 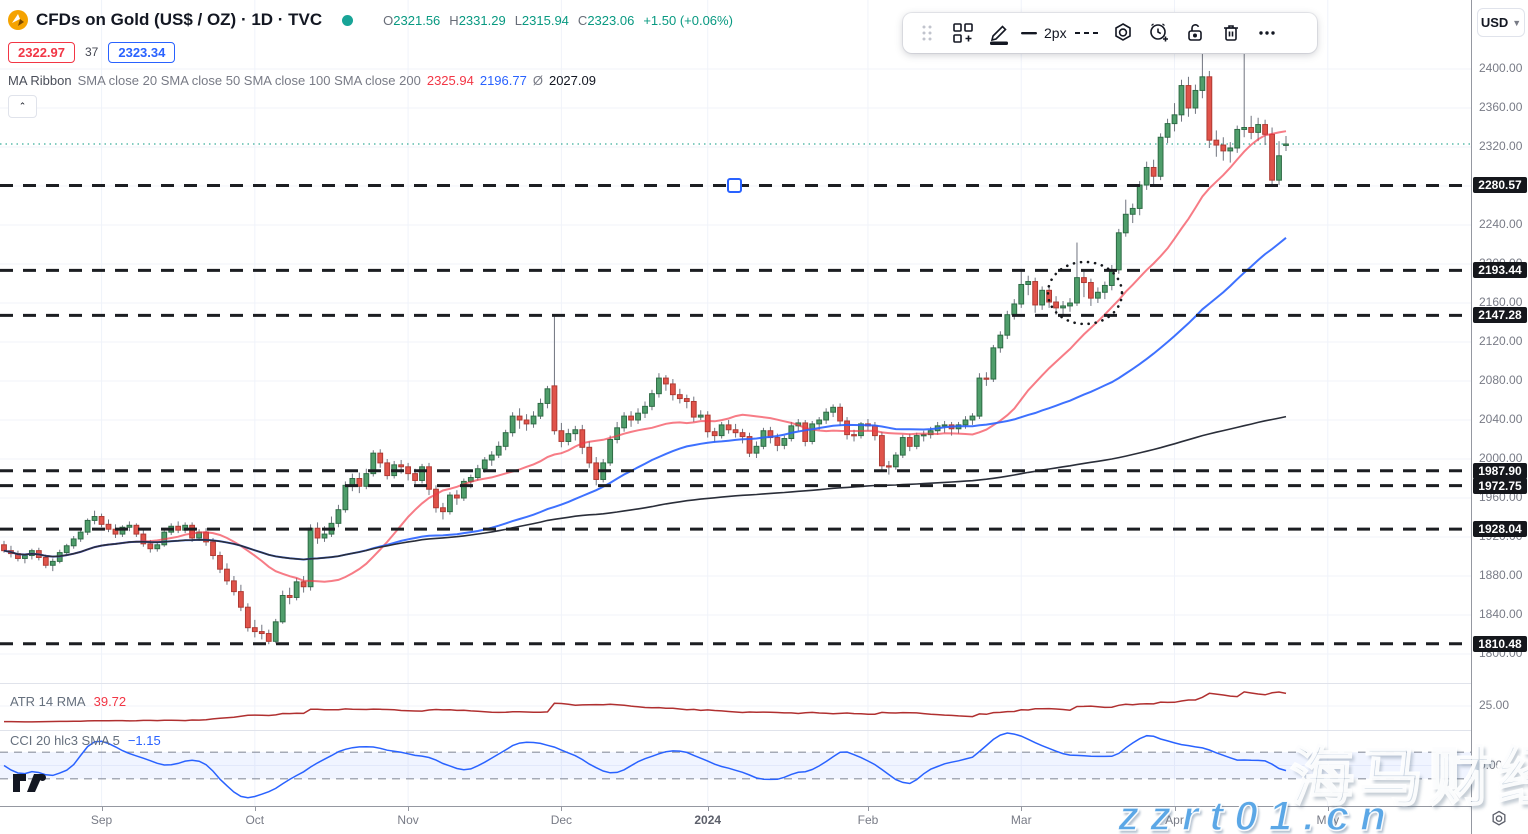 I want to click on cci-value: −1.15, so click(x=144, y=740).